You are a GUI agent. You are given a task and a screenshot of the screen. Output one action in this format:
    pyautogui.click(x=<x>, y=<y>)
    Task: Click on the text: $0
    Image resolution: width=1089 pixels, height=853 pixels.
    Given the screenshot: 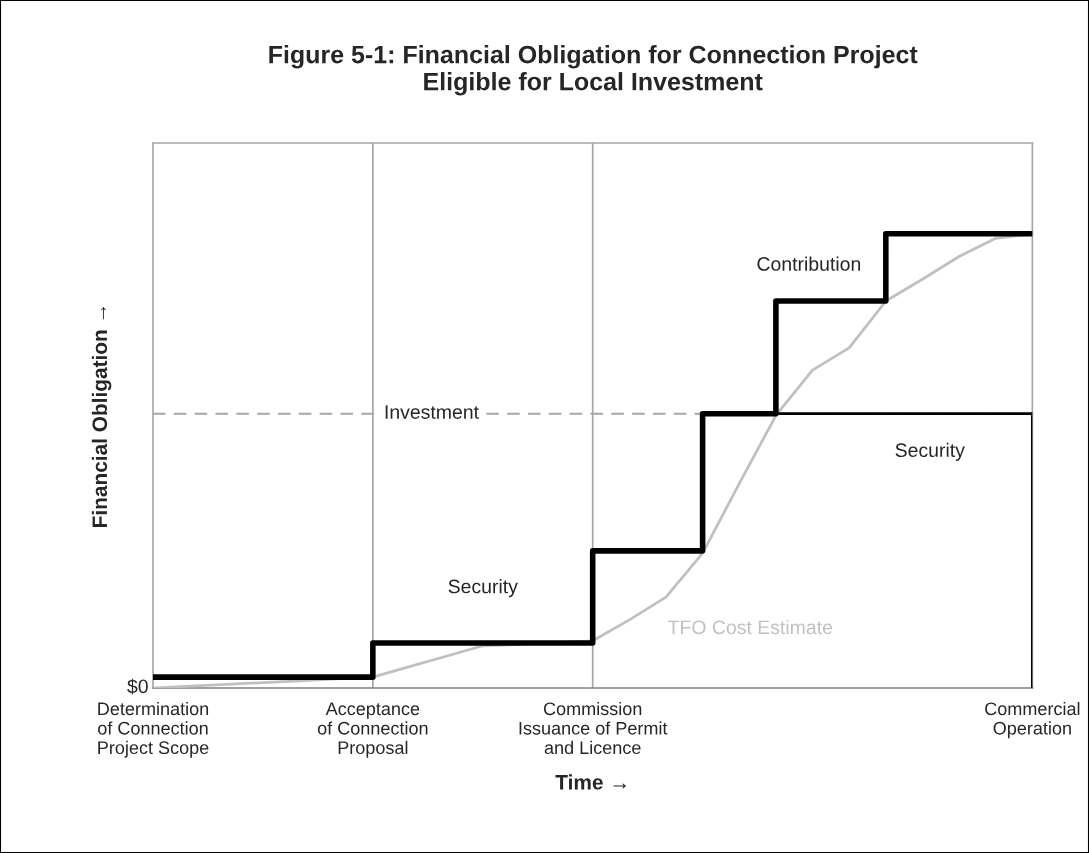 What is the action you would take?
    pyautogui.click(x=137, y=686)
    